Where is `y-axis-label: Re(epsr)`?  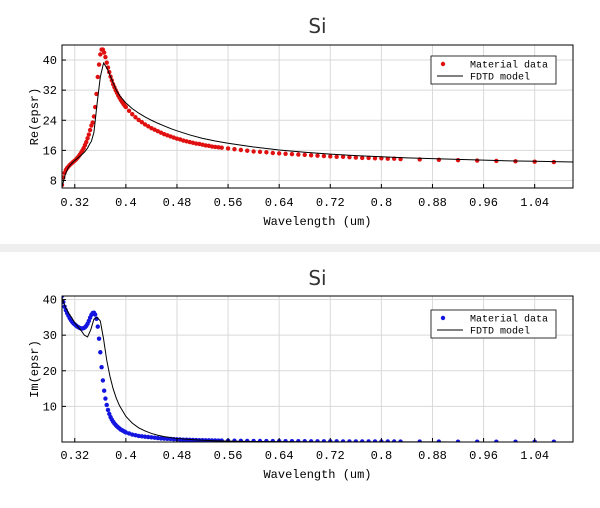 y-axis-label: Re(epsr) is located at coordinates (35, 117).